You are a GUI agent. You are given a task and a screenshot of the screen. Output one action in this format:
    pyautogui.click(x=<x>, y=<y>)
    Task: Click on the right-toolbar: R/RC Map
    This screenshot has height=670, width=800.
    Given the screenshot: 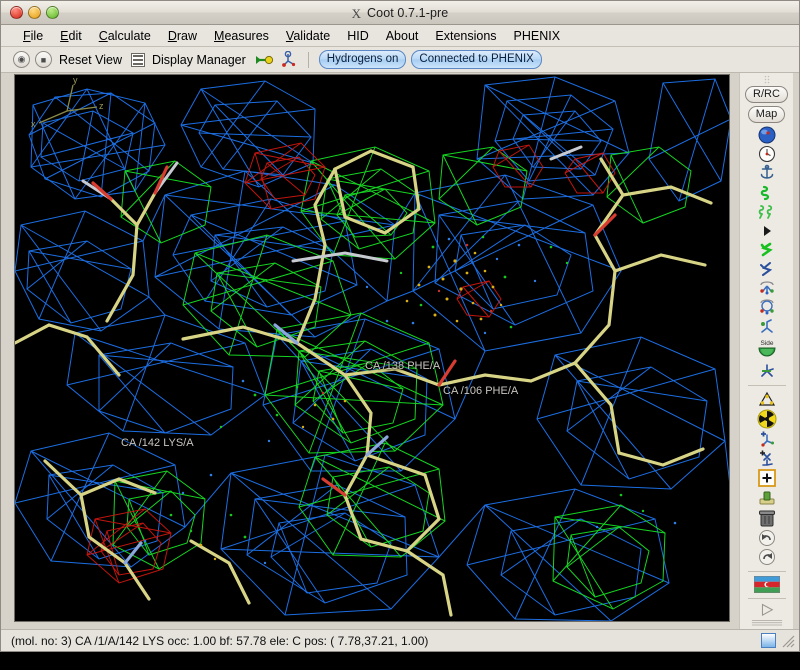 What is the action you would take?
    pyautogui.click(x=766, y=351)
    